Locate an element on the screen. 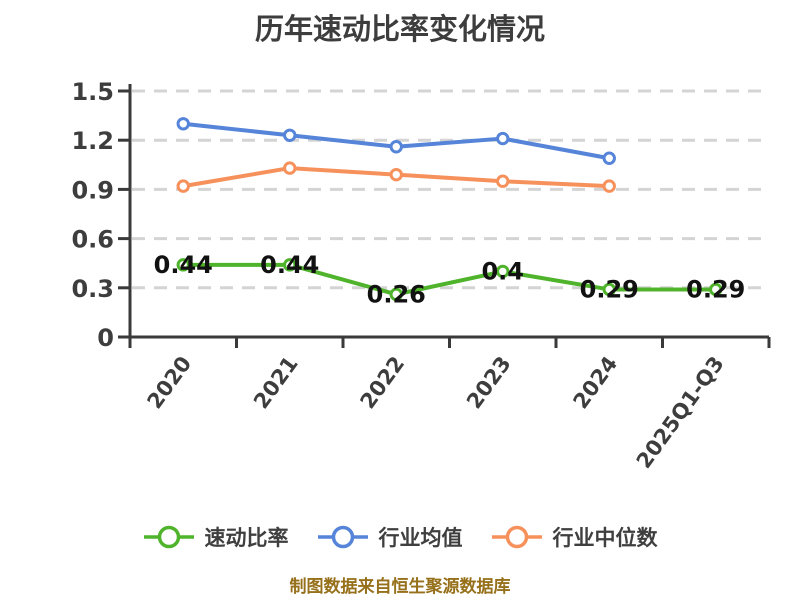  series-line-quick-ratio is located at coordinates (449, 279).